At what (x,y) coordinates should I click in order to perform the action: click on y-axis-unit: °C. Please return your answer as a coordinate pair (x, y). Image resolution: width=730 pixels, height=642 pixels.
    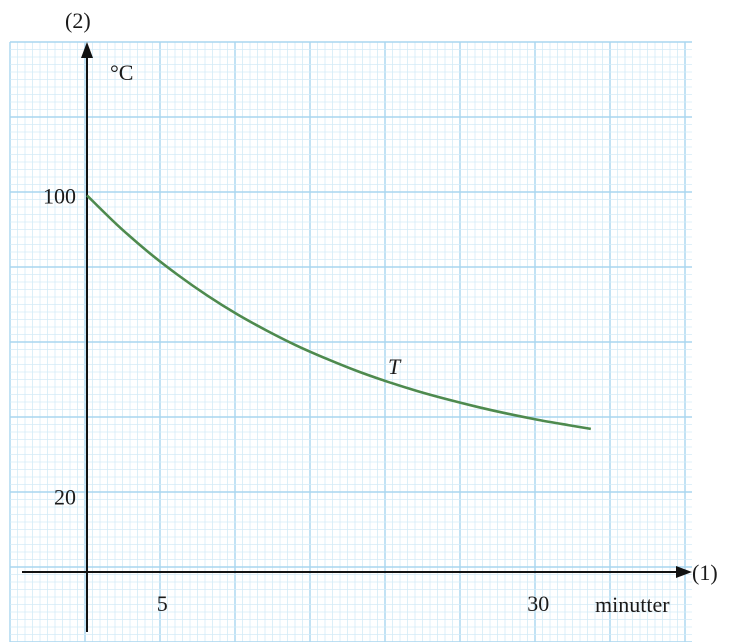
    Looking at the image, I should click on (121, 72).